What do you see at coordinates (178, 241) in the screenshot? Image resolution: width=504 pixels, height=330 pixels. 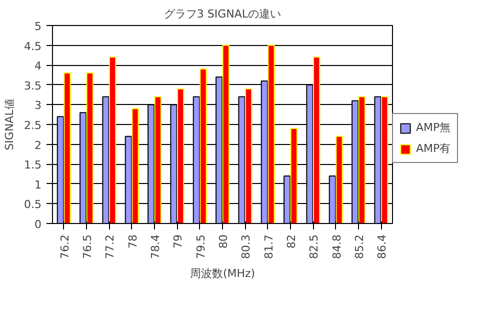 I see `x-tick-label: 79` at bounding box center [178, 241].